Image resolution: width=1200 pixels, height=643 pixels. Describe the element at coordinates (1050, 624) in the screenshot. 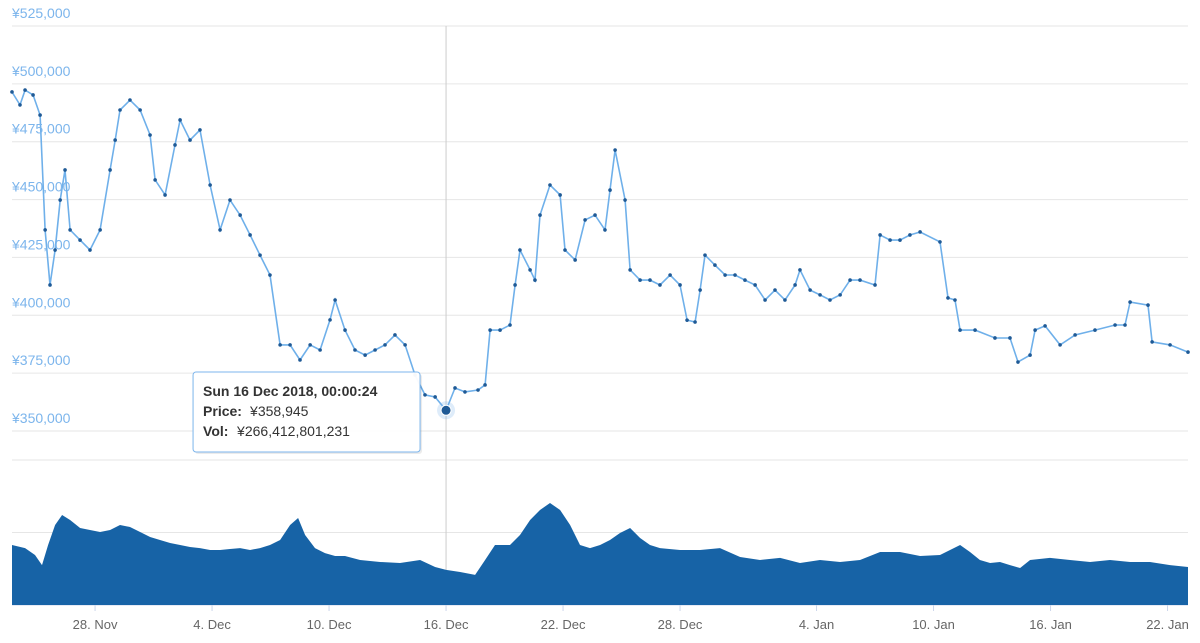

I see `x-tick-label: 16. Jan` at that location.